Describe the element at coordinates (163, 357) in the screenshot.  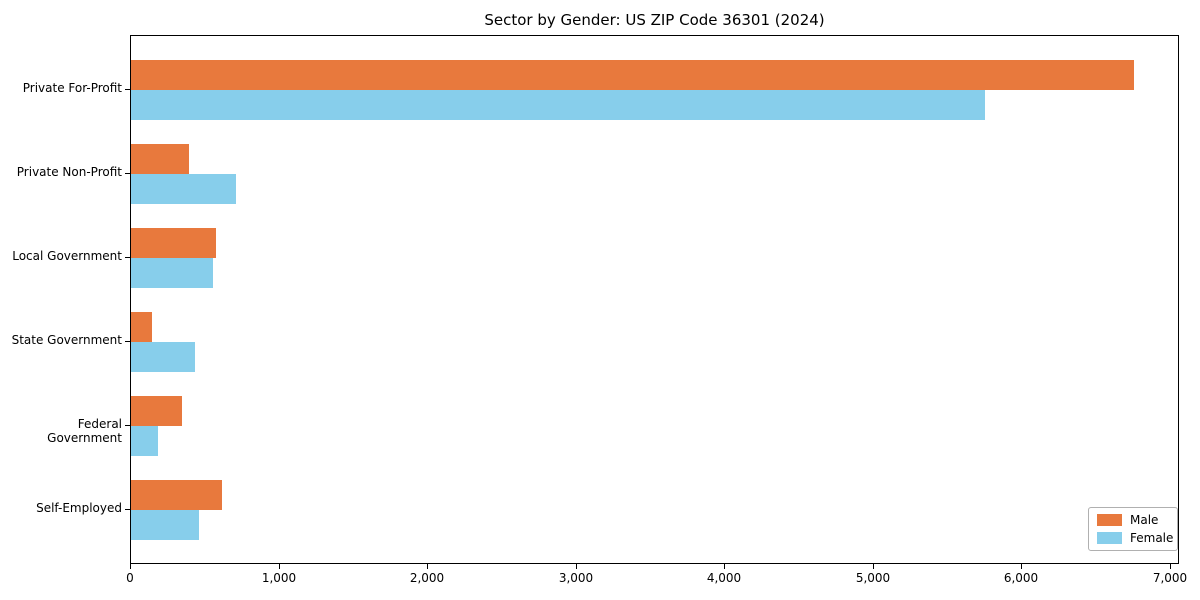
I see `bar-female-state-government` at that location.